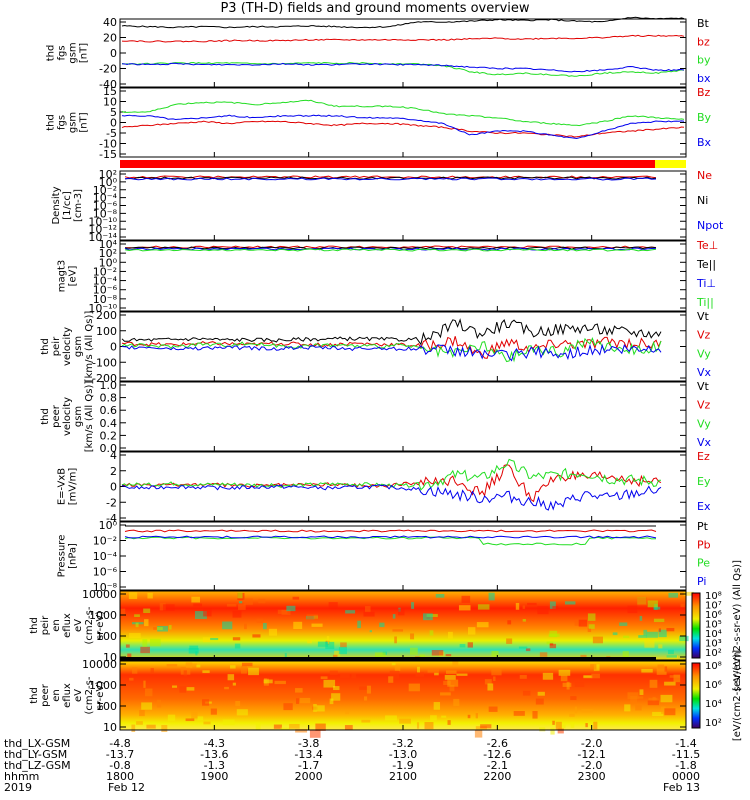 This screenshot has height=800, width=750. Describe the element at coordinates (73, 276) in the screenshot. I see `y-axis-label: [eV]` at that location.